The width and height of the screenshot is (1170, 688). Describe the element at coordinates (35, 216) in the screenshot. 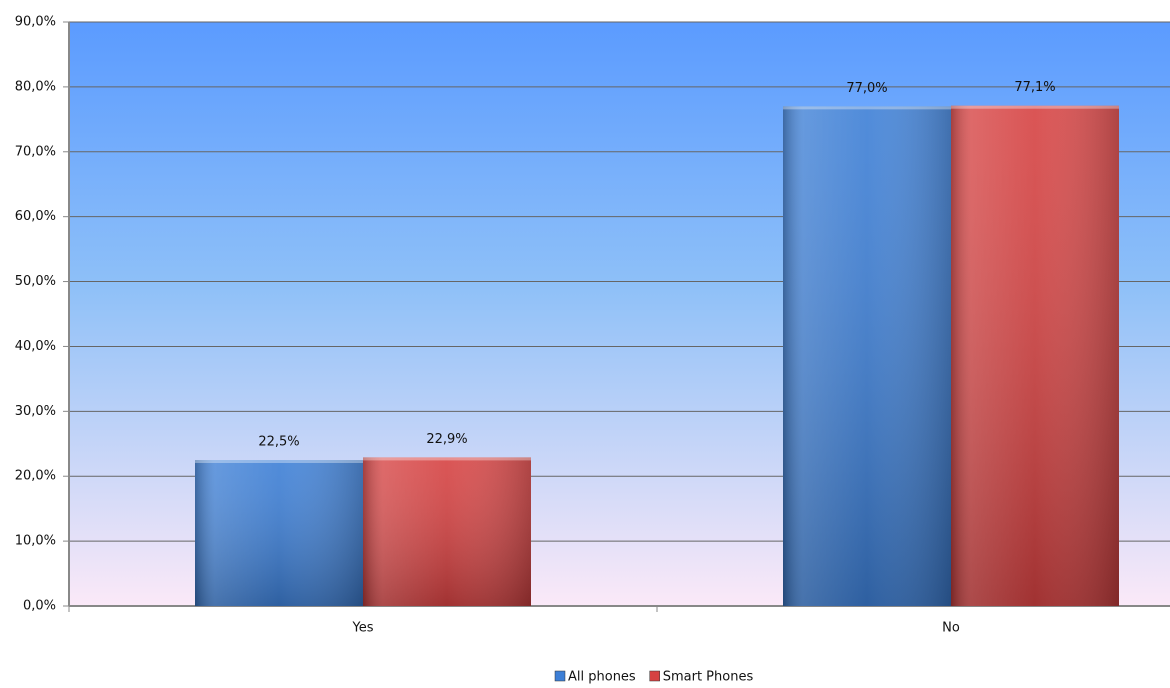

I see `y-tick-label: 60,0%` at that location.